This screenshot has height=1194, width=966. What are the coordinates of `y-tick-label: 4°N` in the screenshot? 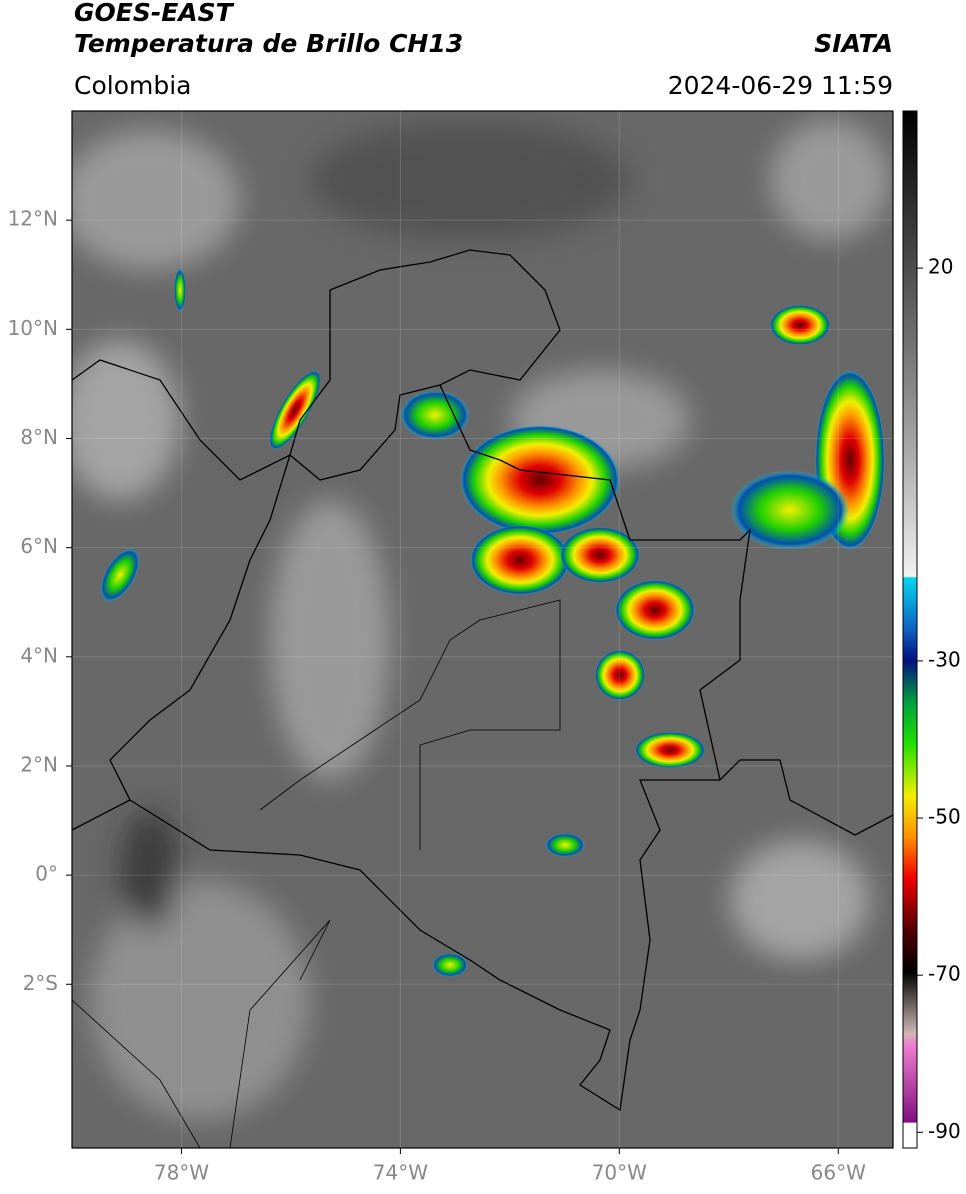 It's located at (39, 655).